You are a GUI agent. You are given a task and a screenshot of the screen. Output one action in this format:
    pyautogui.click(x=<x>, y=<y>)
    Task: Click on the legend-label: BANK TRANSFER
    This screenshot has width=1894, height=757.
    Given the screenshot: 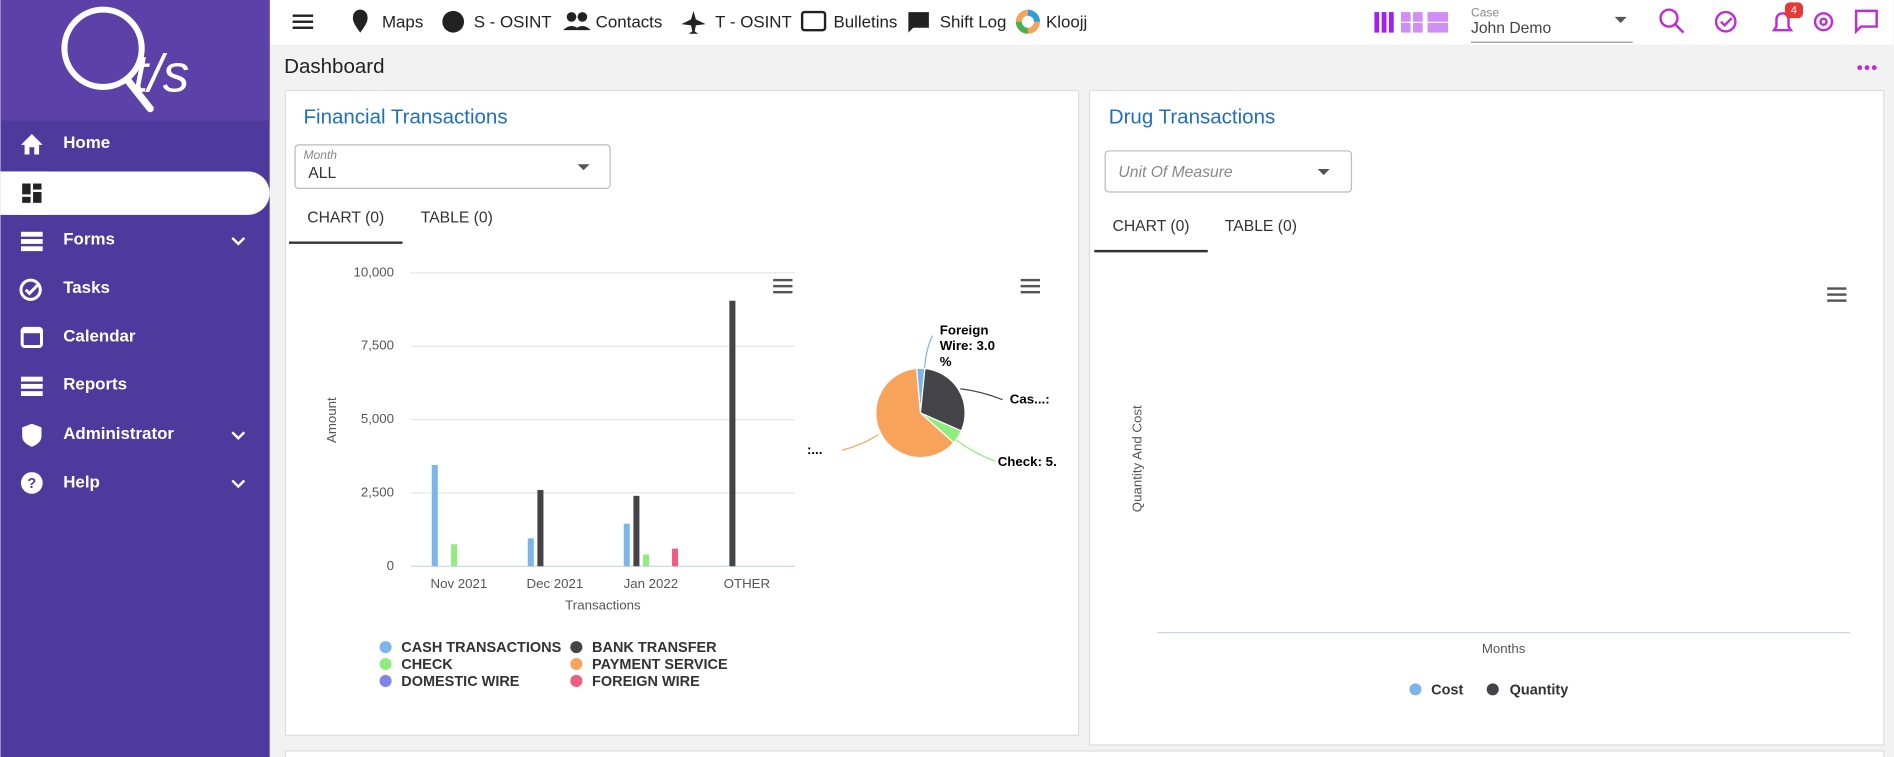 What is the action you would take?
    pyautogui.click(x=654, y=648)
    